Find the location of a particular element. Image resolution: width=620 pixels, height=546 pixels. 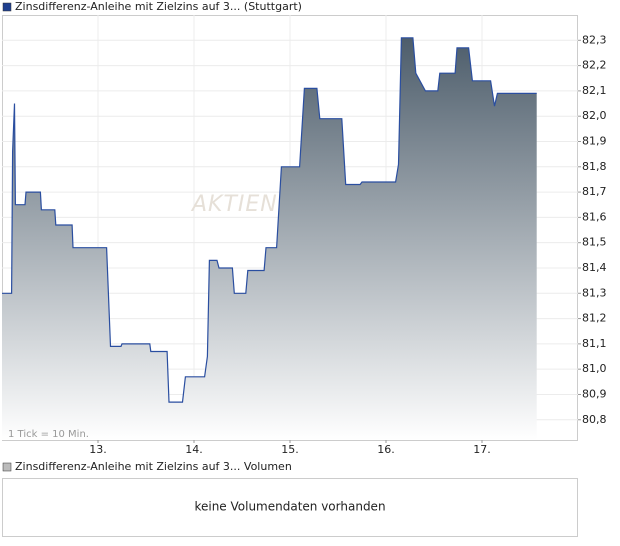

y-tick-label: 82,1 is located at coordinates (594, 90).